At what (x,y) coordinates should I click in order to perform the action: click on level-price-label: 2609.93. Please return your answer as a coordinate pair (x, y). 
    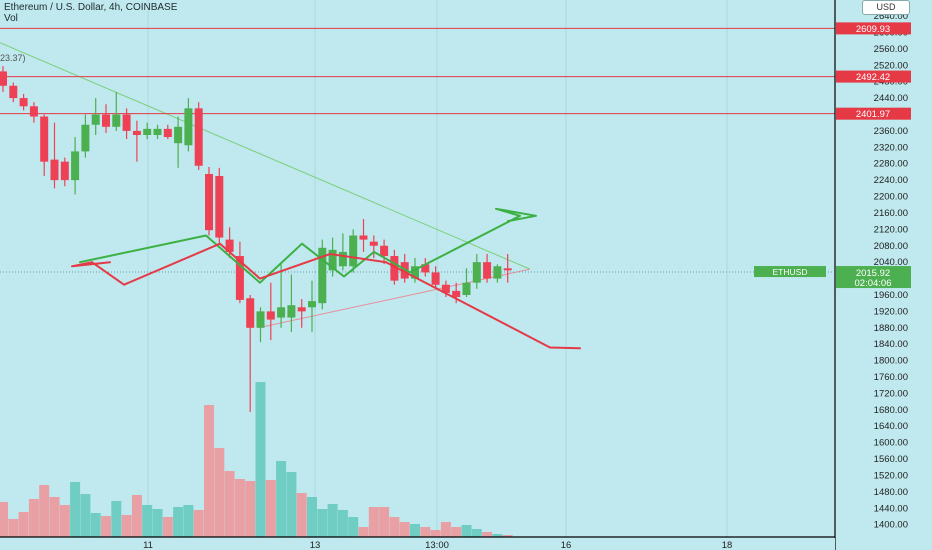
    Looking at the image, I should click on (873, 29).